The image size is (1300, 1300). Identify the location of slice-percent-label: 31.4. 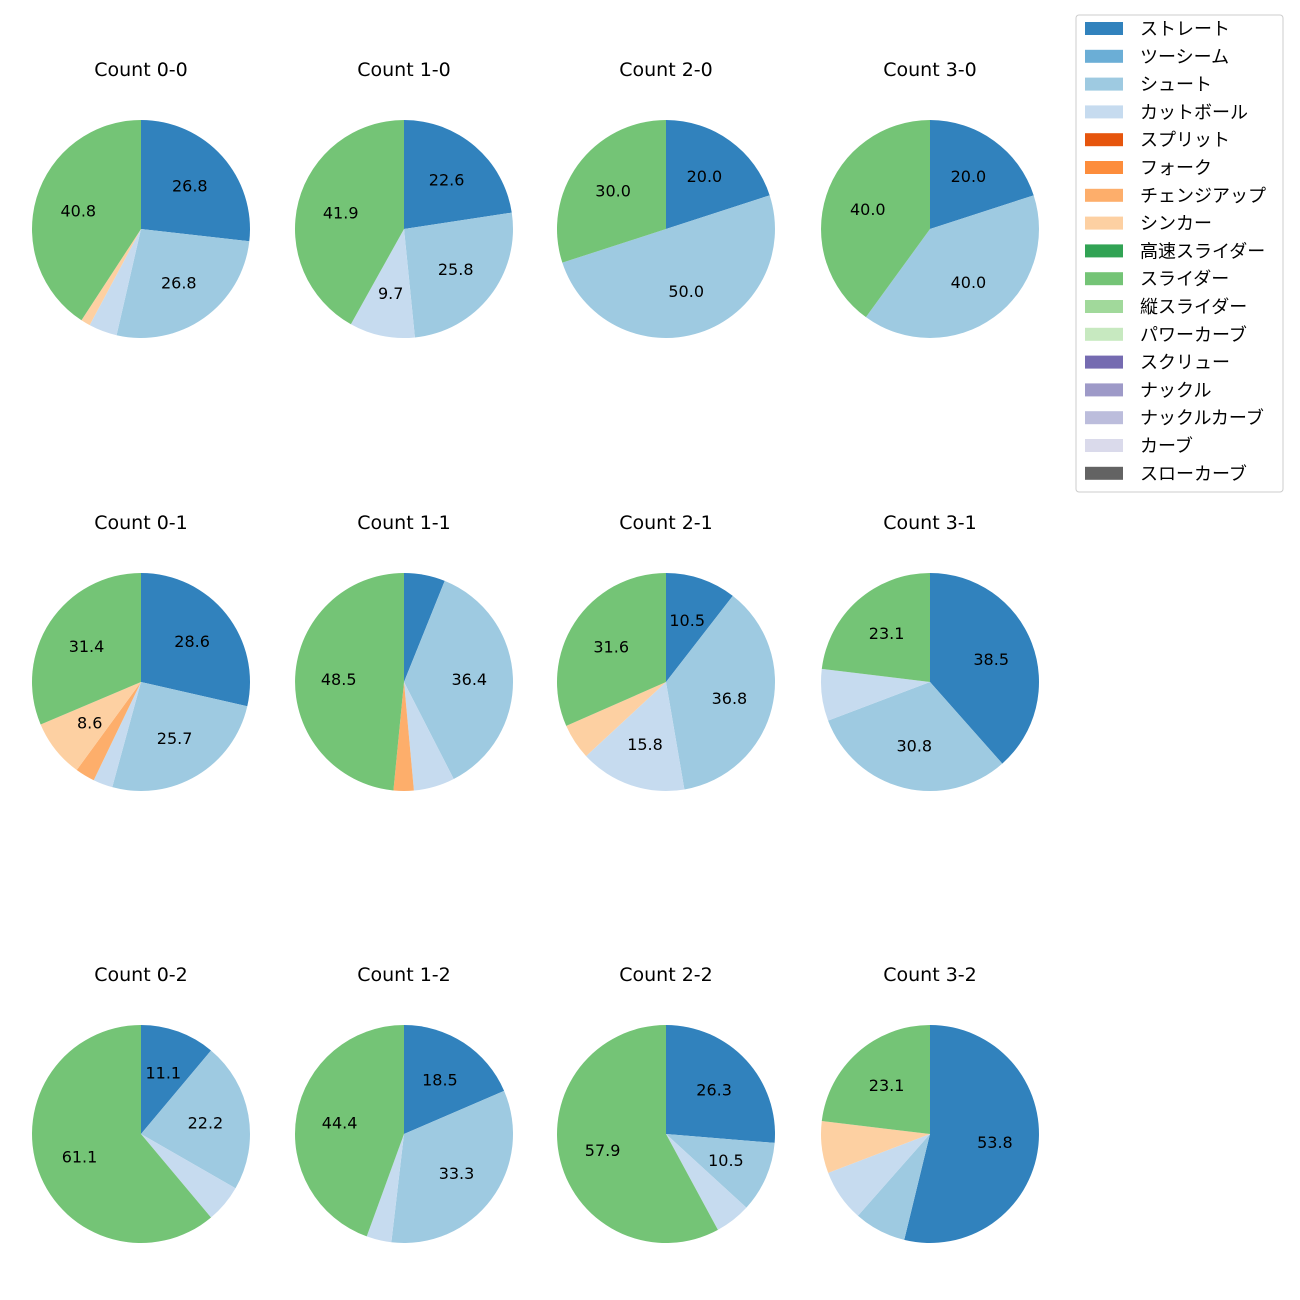
(87, 646).